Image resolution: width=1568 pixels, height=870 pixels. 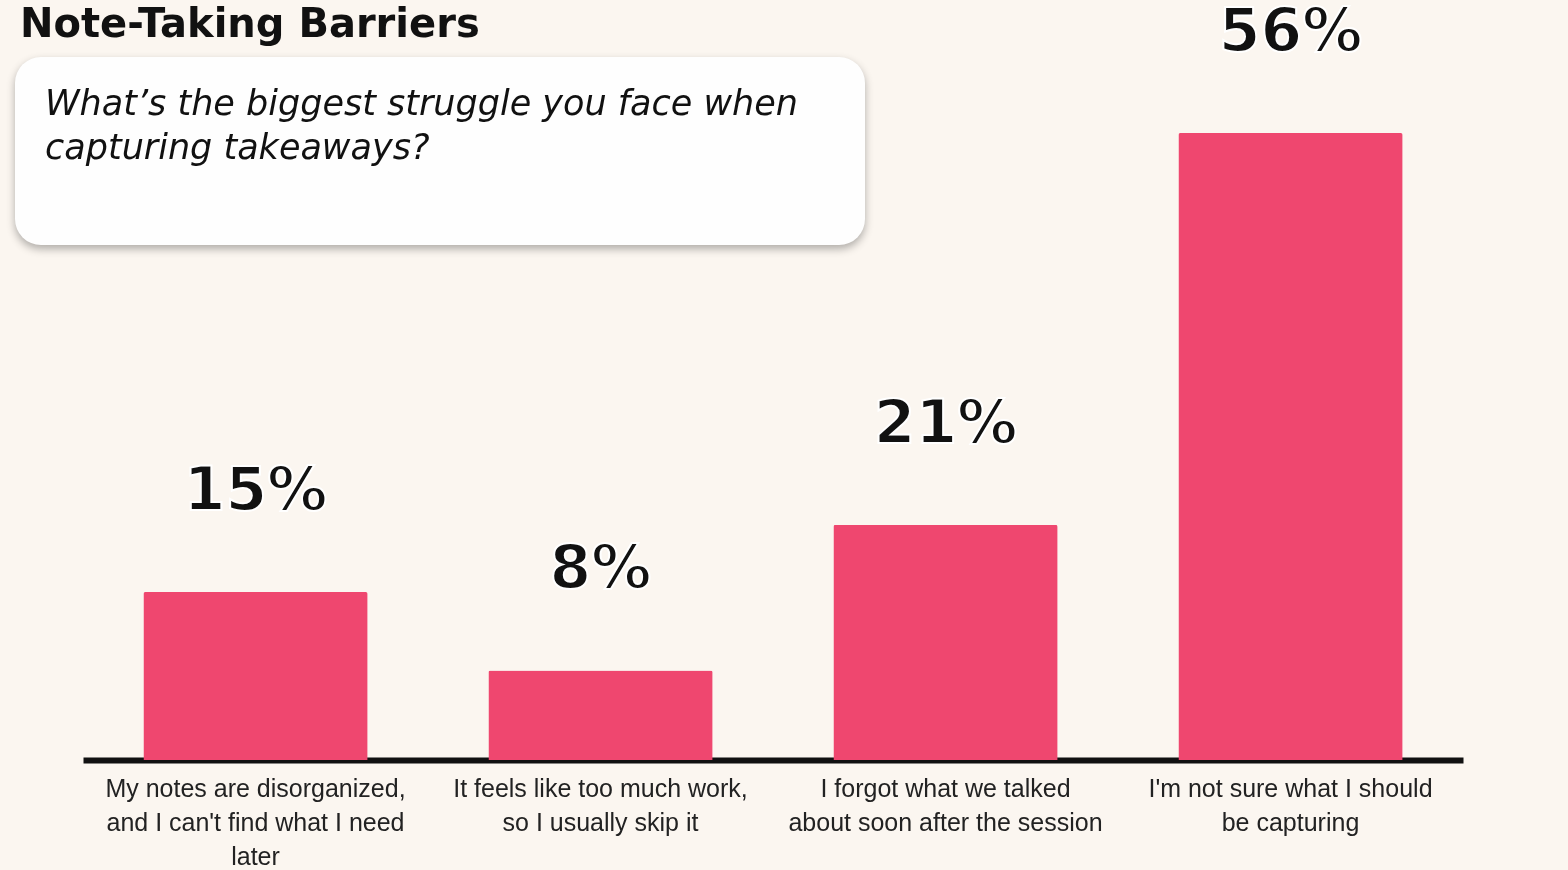 What do you see at coordinates (600, 567) in the screenshot?
I see `data-label: 8%` at bounding box center [600, 567].